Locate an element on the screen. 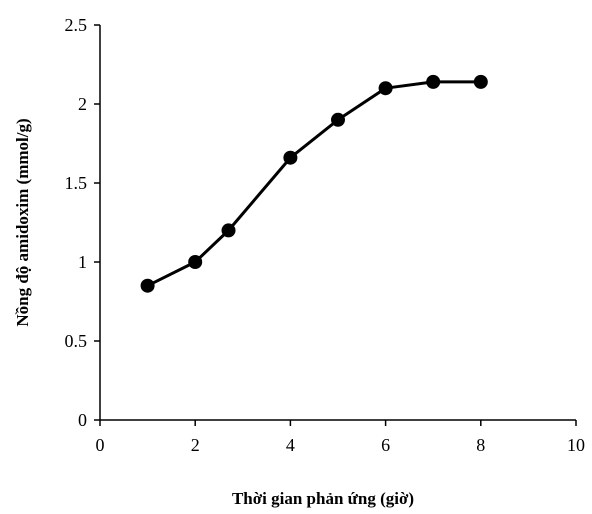 The width and height of the screenshot is (592, 514). x-tick-label: 4 is located at coordinates (290, 445).